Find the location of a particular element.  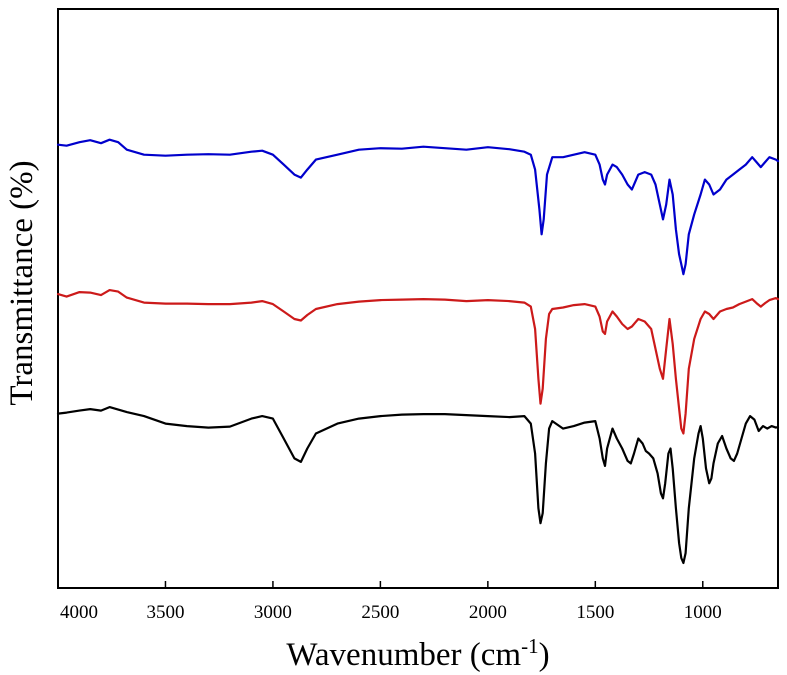

x-axis-tick-labels: 4000 3500 3000 2500 2000 1500 1000 is located at coordinates (391, 612).